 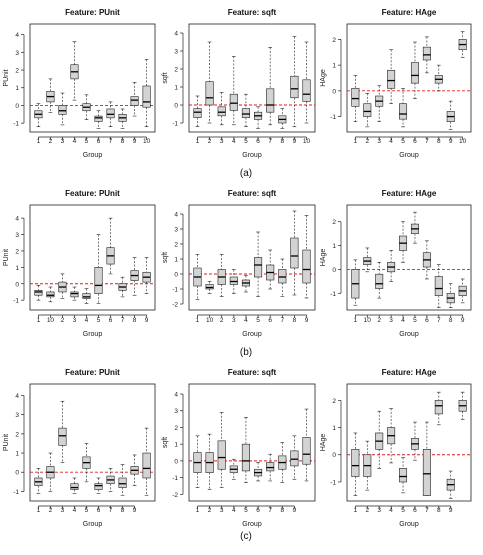 What do you see at coordinates (396, 263) in the screenshot?
I see `chart-panel-6: Feature: HAge -1 0 1 2 HAge 1 10 2 3 4 5 6 7 8 9 Group` at bounding box center [396, 263].